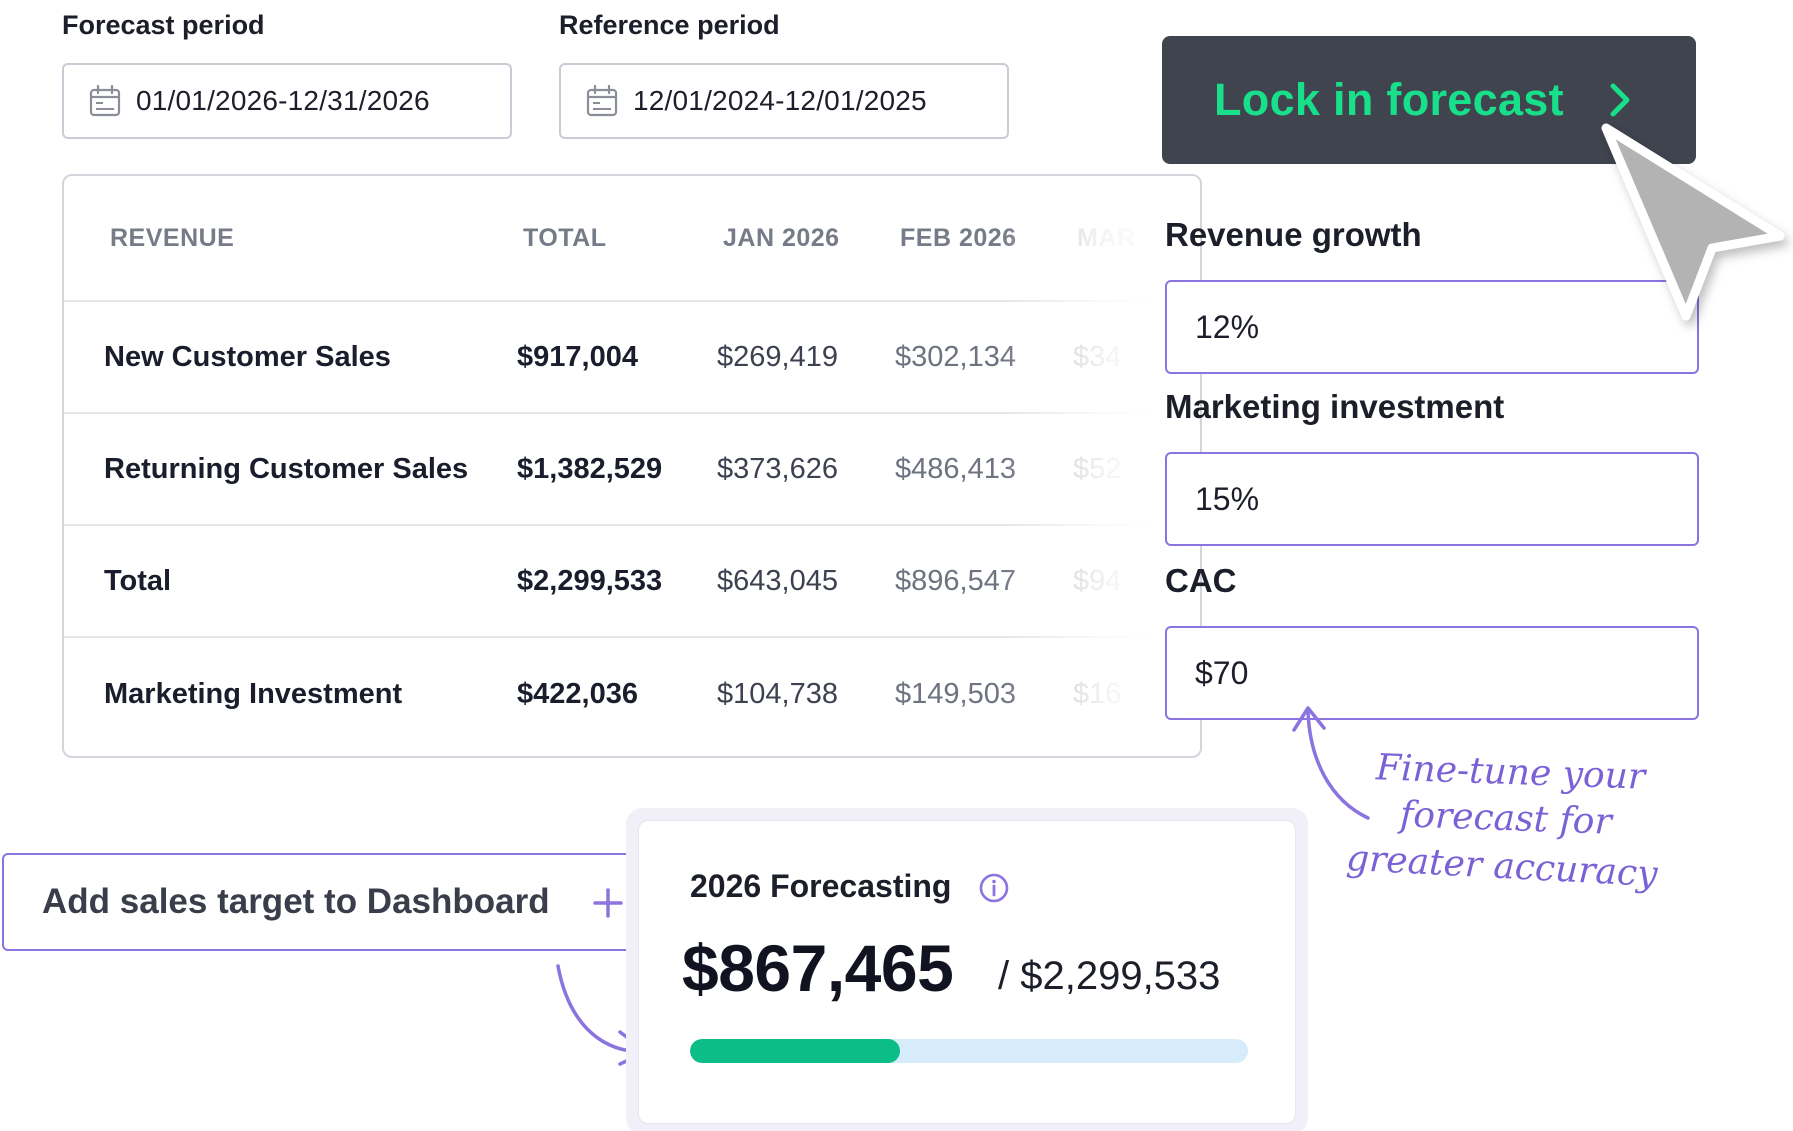  Describe the element at coordinates (632, 239) in the screenshot. I see `table-header: REVENUE TOTAL JAN 2026 FEB 2026 MAR` at that location.